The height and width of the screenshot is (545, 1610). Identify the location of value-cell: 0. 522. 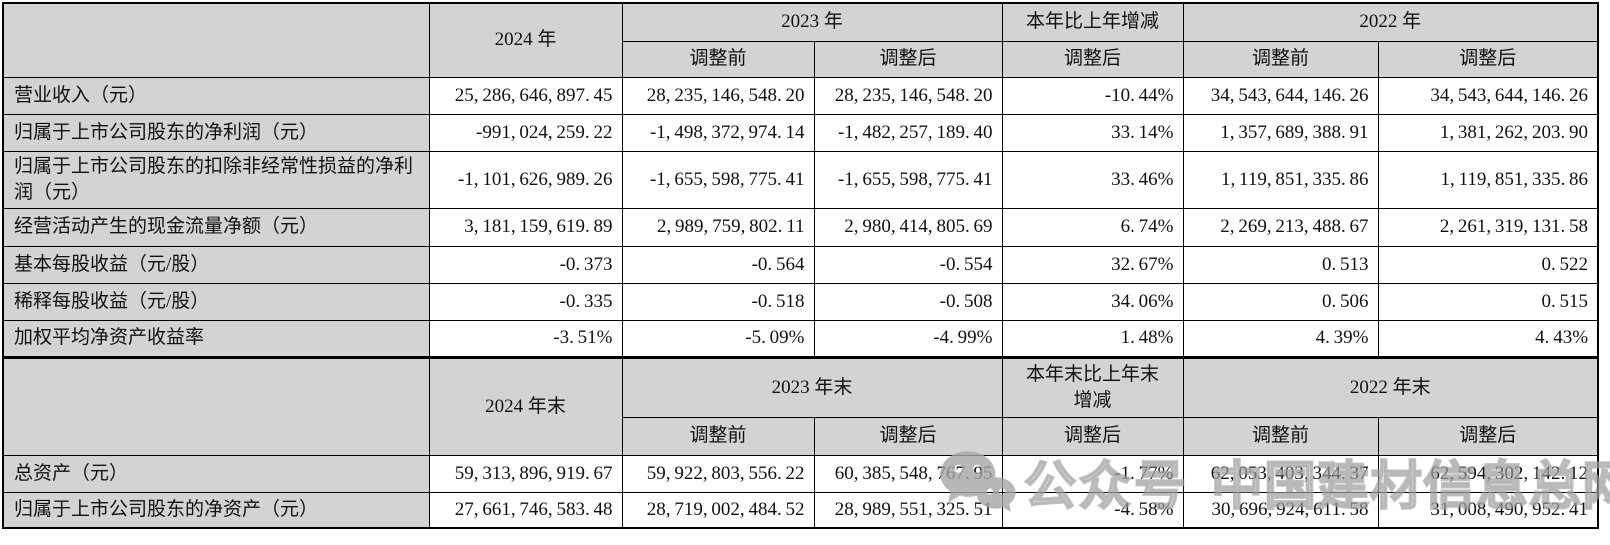
(1488, 264).